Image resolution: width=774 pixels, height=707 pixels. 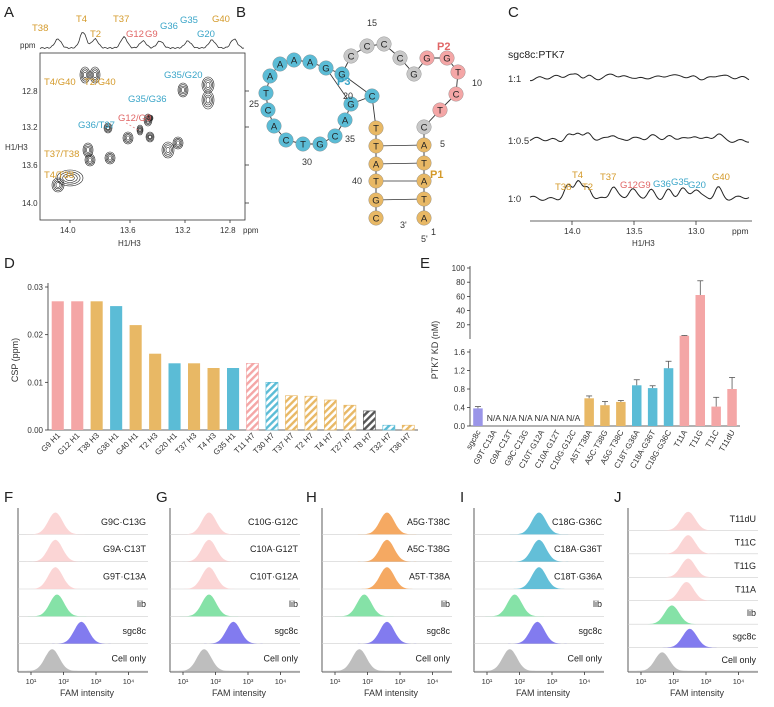 What do you see at coordinates (400, 145) in the screenshot?
I see `base-pair-line` at bounding box center [400, 145].